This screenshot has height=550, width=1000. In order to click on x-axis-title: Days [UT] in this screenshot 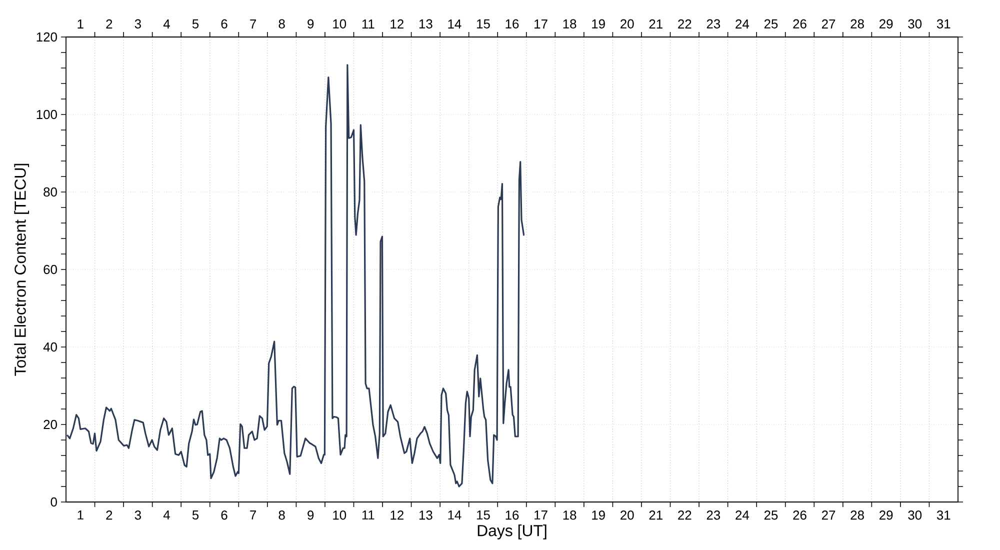, I will do `click(512, 532)`.